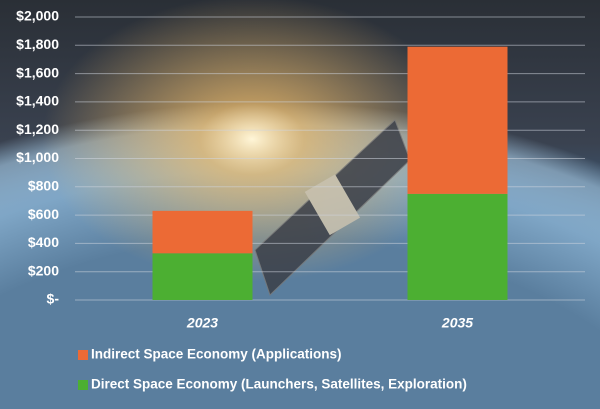  What do you see at coordinates (53, 299) in the screenshot?
I see `y-tick-label: $-` at bounding box center [53, 299].